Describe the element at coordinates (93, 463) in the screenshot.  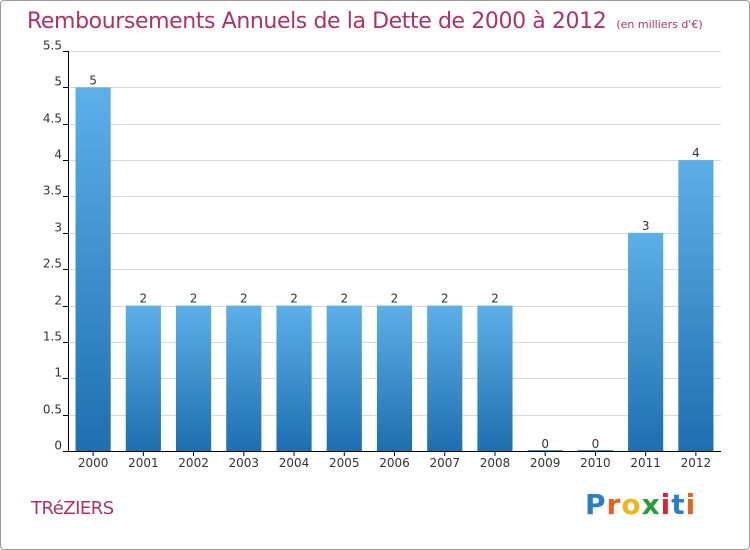
I see `x-tick-label: 2000` at that location.